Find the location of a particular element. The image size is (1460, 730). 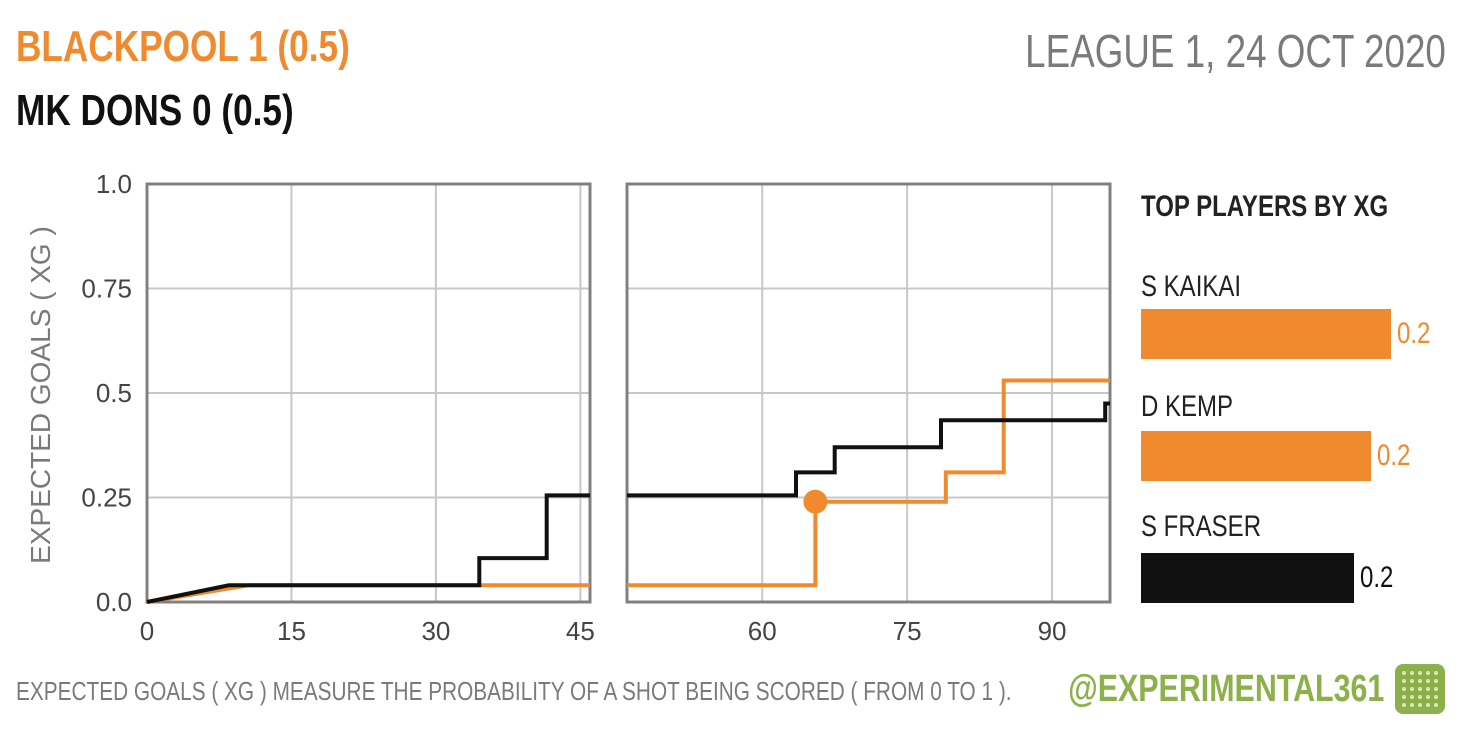

twitter-handle: @EXPERIMENTAL361 is located at coordinates (1225, 689).